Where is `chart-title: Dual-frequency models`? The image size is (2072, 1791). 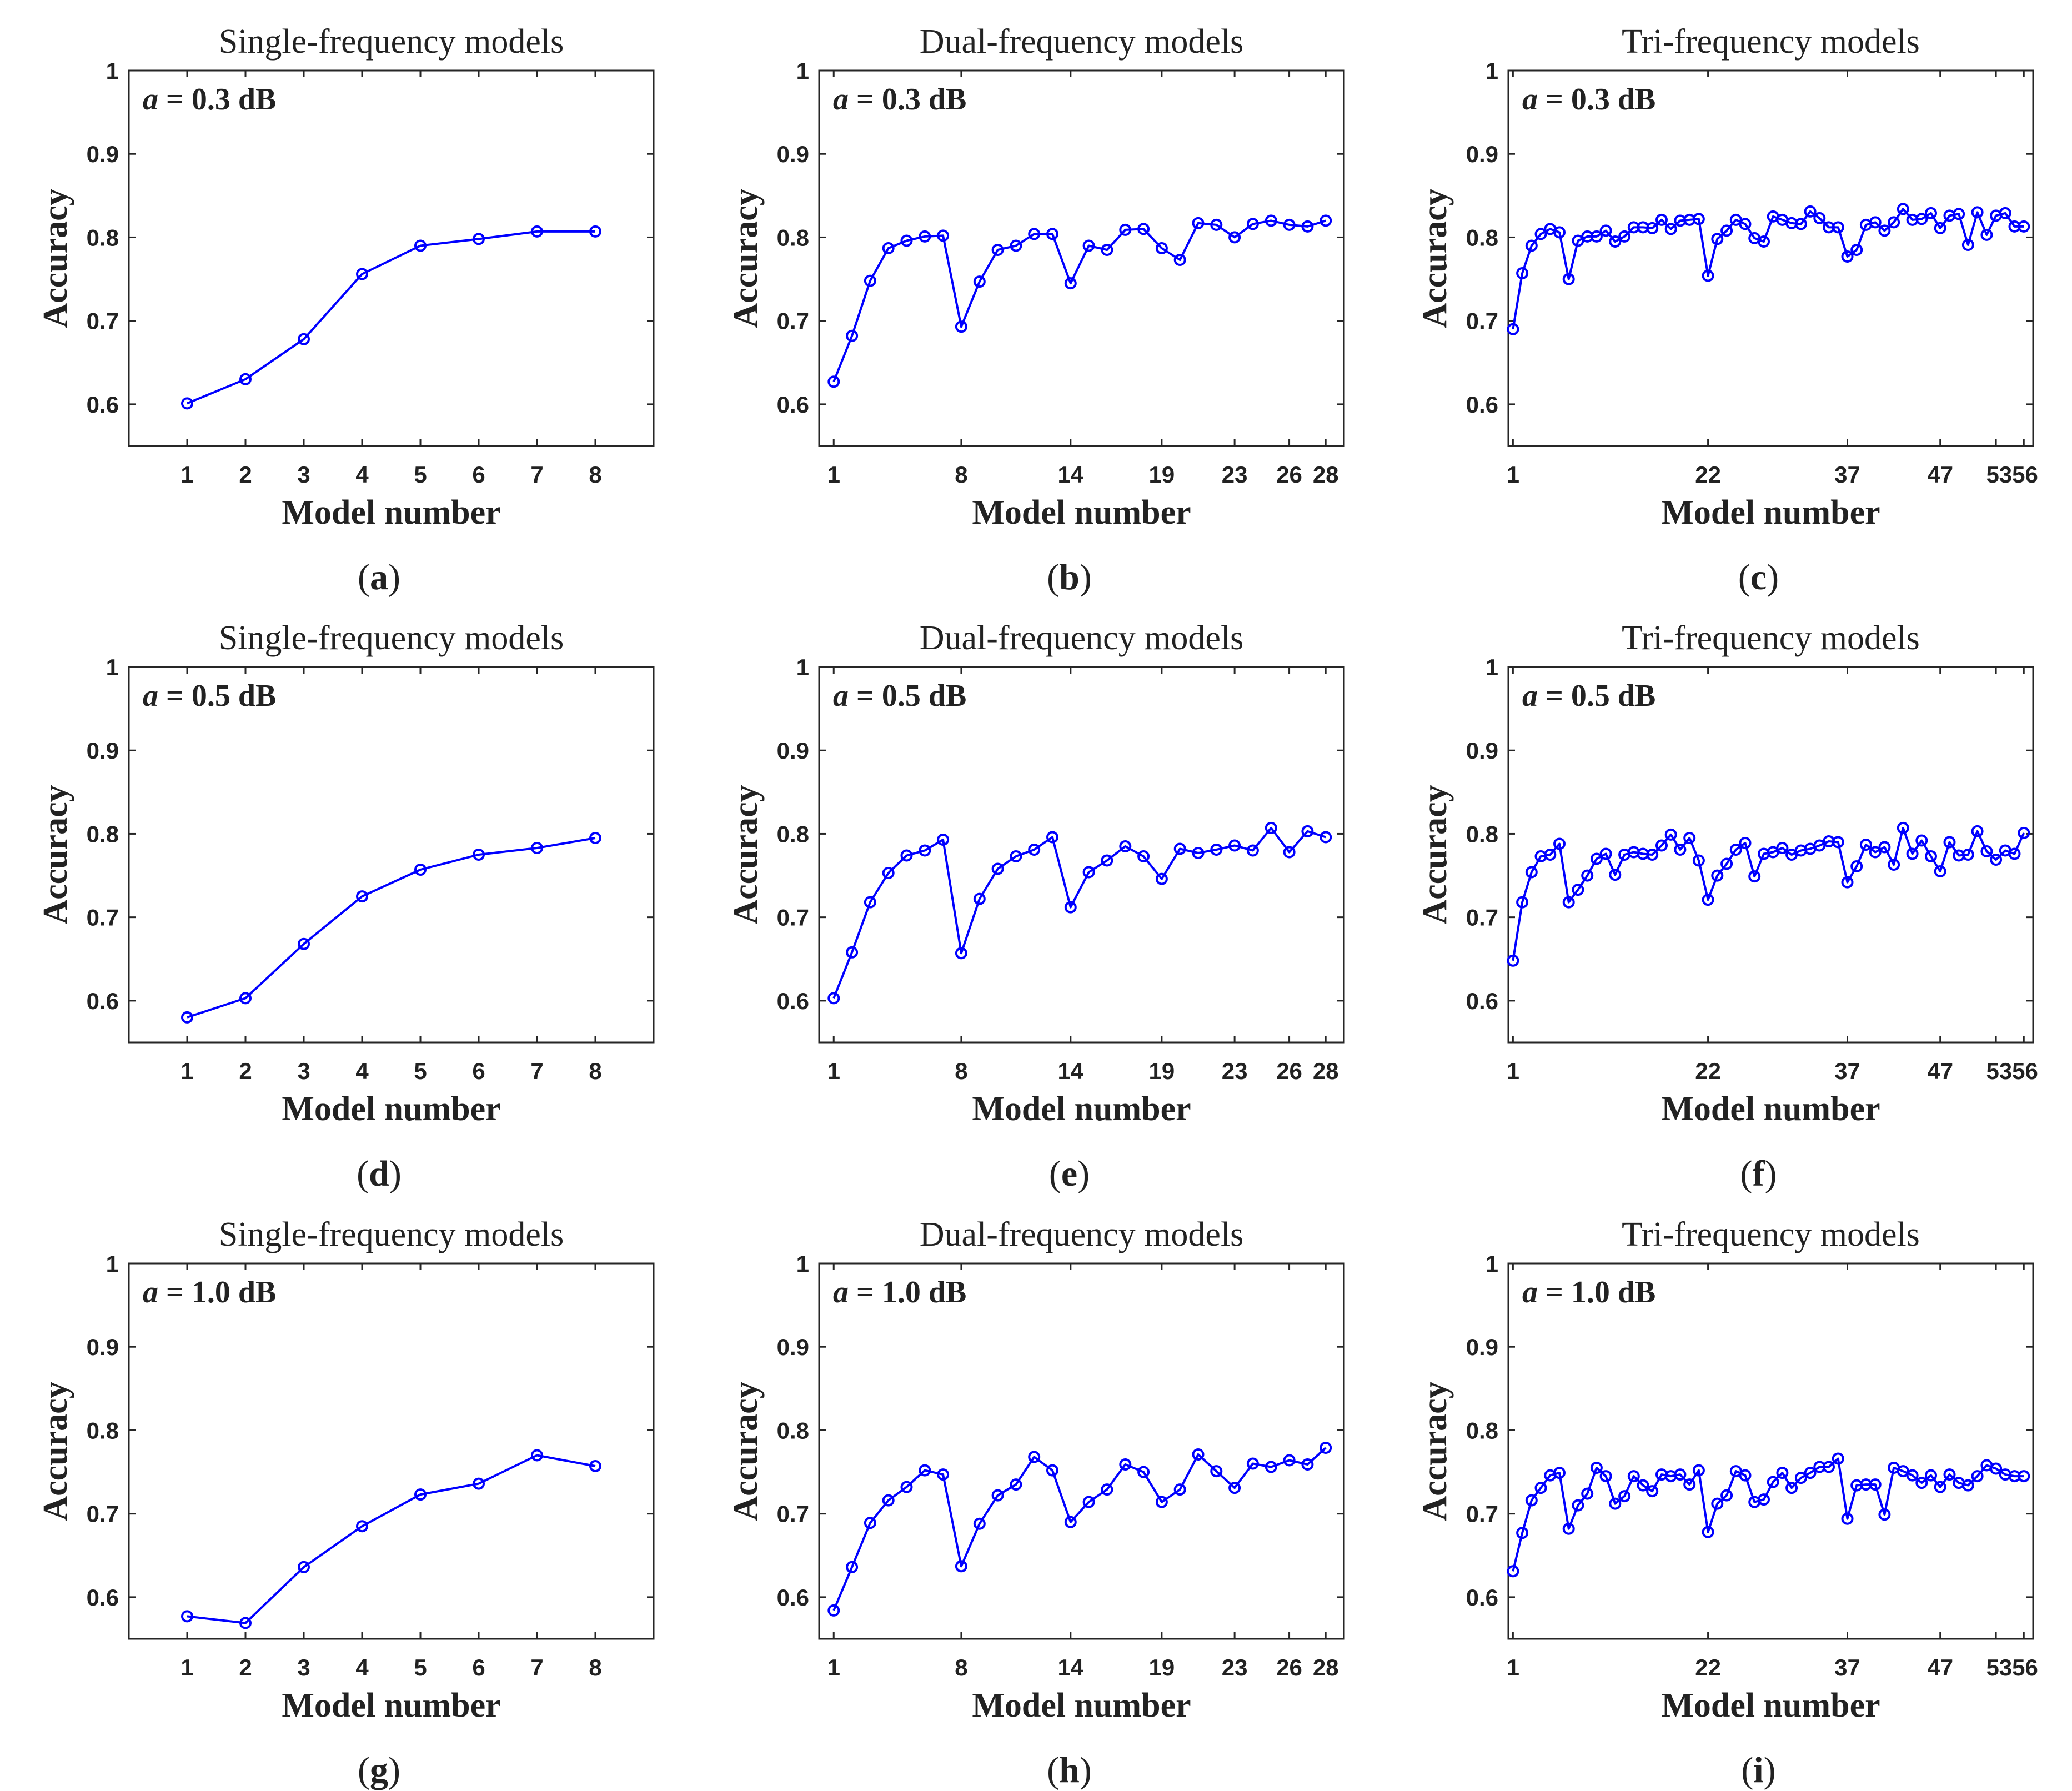
chart-title: Dual-frequency models is located at coordinates (1082, 638).